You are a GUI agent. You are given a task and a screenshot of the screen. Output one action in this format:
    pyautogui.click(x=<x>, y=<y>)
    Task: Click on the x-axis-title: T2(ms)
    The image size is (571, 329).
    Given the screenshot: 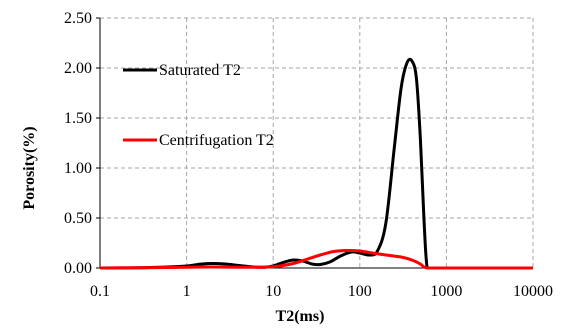 What is the action you would take?
    pyautogui.click(x=300, y=316)
    